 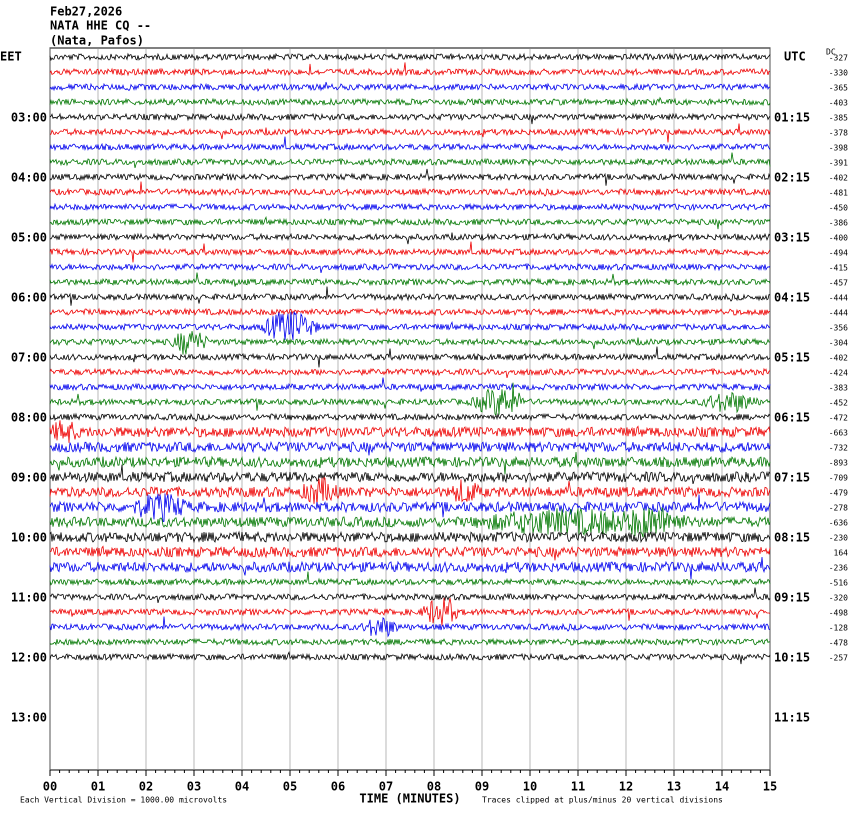 I want to click on dc-value: -663, so click(x=838, y=433).